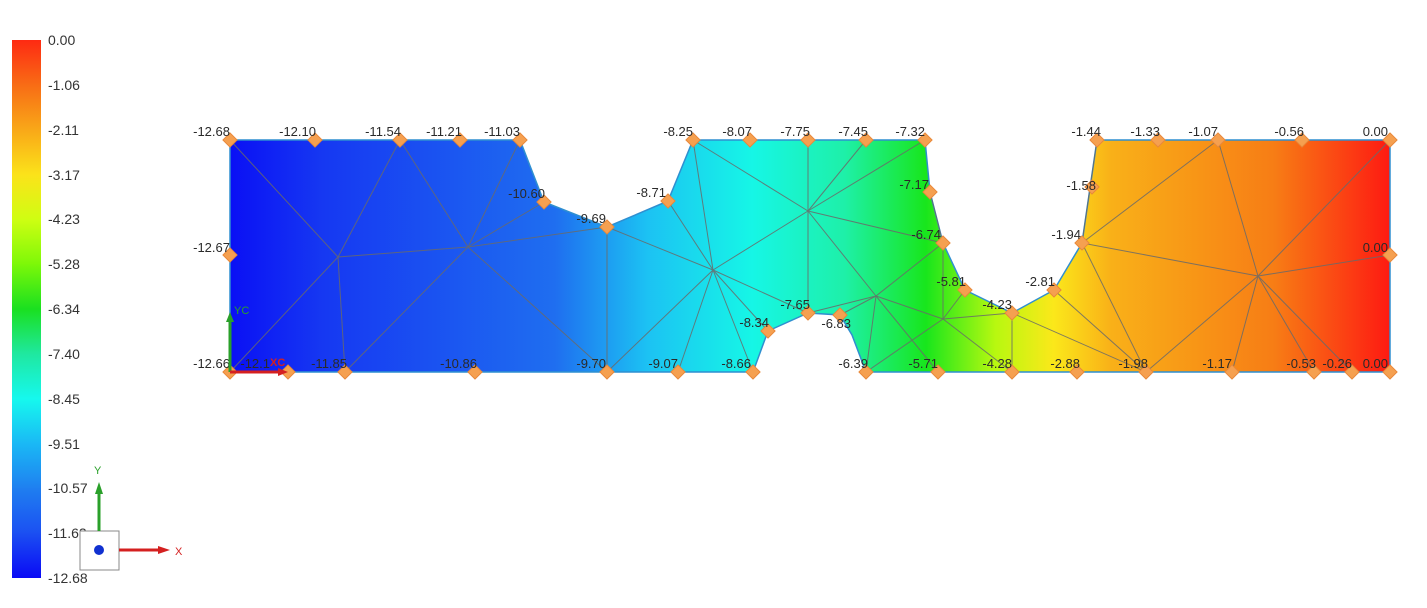 Image resolution: width=1427 pixels, height=608 pixels. I want to click on legend-label: -7.40, so click(64, 353).